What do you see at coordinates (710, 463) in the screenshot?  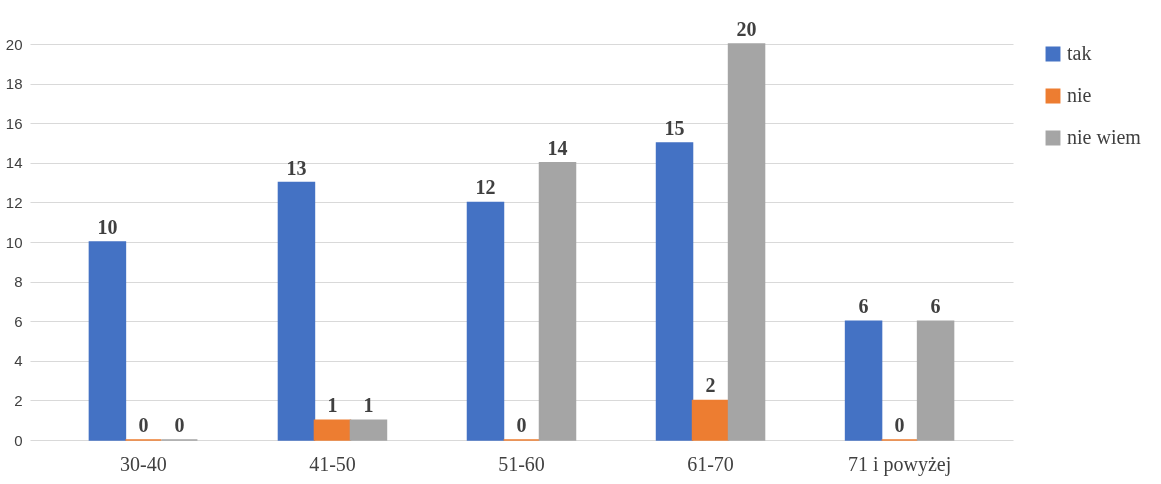 I see `x-tick-label: 61-70` at bounding box center [710, 463].